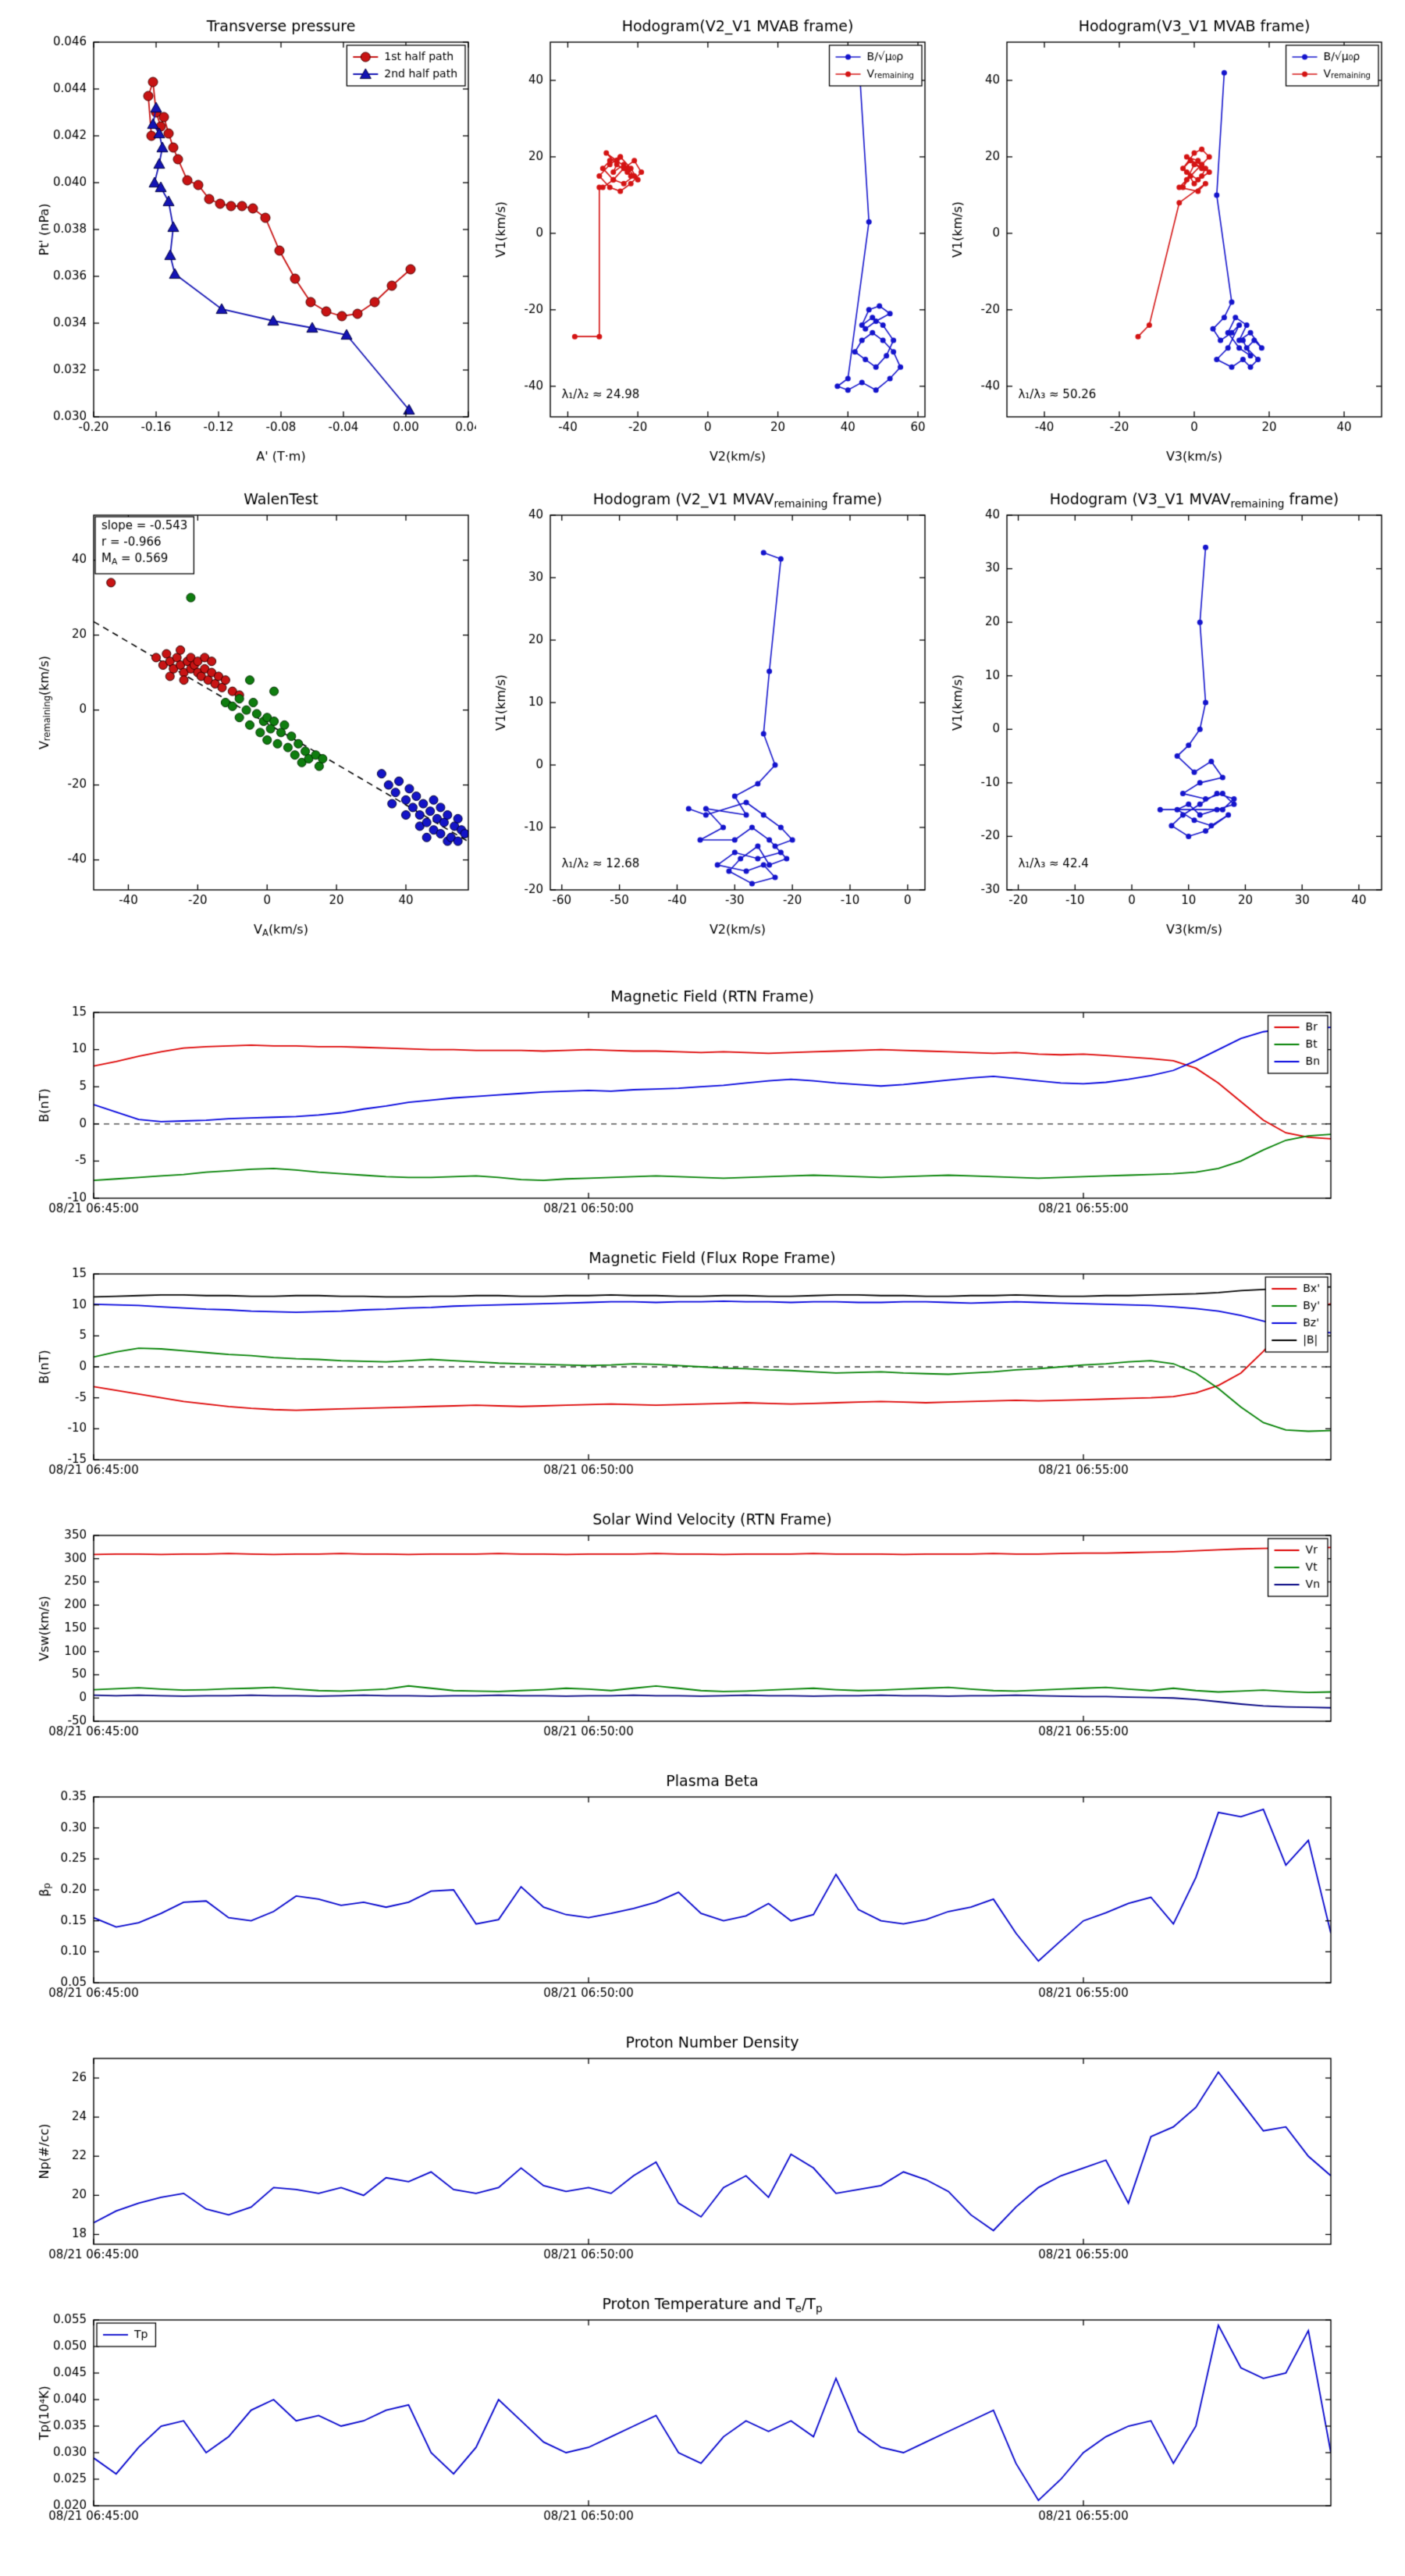 This screenshot has height=2576, width=1405. I want to click on plot-hodogram-v2v1-mvab, so click(707, 243).